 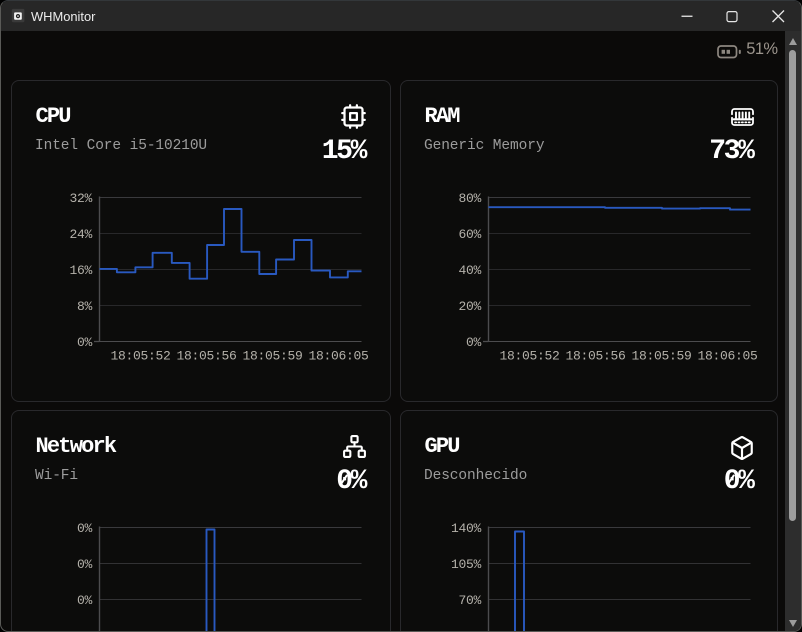 What do you see at coordinates (469, 600) in the screenshot?
I see `svg-text: 70%` at bounding box center [469, 600].